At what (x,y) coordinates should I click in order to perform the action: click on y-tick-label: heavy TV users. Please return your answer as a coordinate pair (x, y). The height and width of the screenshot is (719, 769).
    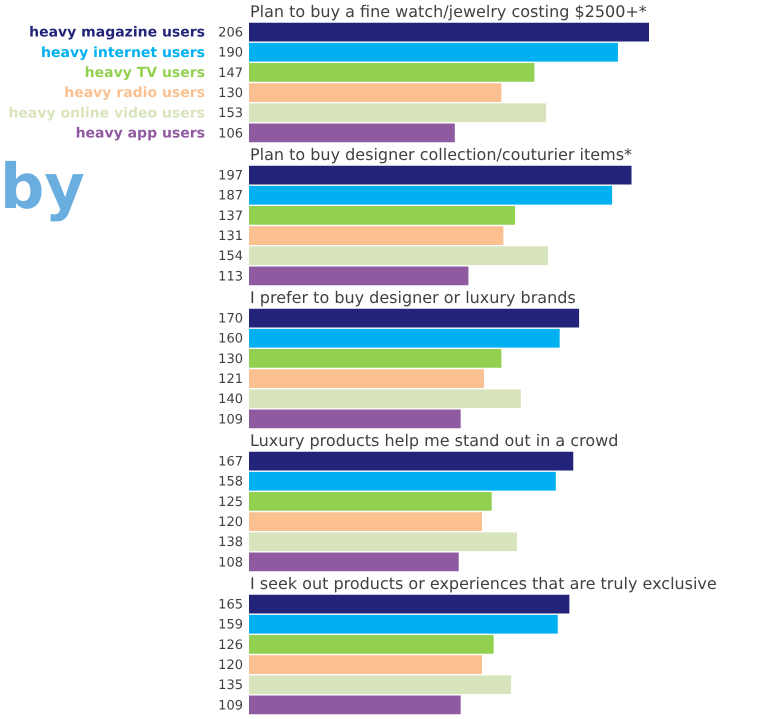
    Looking at the image, I should click on (144, 73).